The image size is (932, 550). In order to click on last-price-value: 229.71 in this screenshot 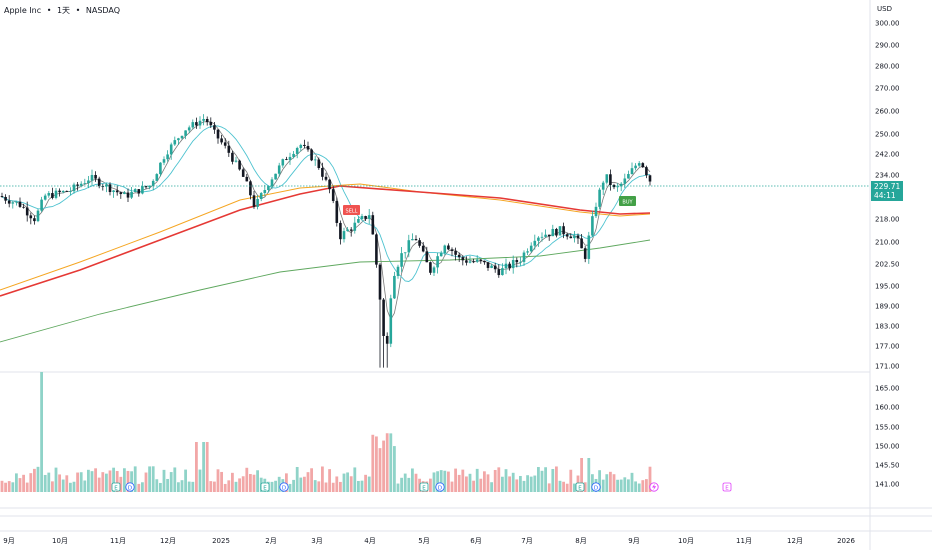, I will do `click(887, 186)`.